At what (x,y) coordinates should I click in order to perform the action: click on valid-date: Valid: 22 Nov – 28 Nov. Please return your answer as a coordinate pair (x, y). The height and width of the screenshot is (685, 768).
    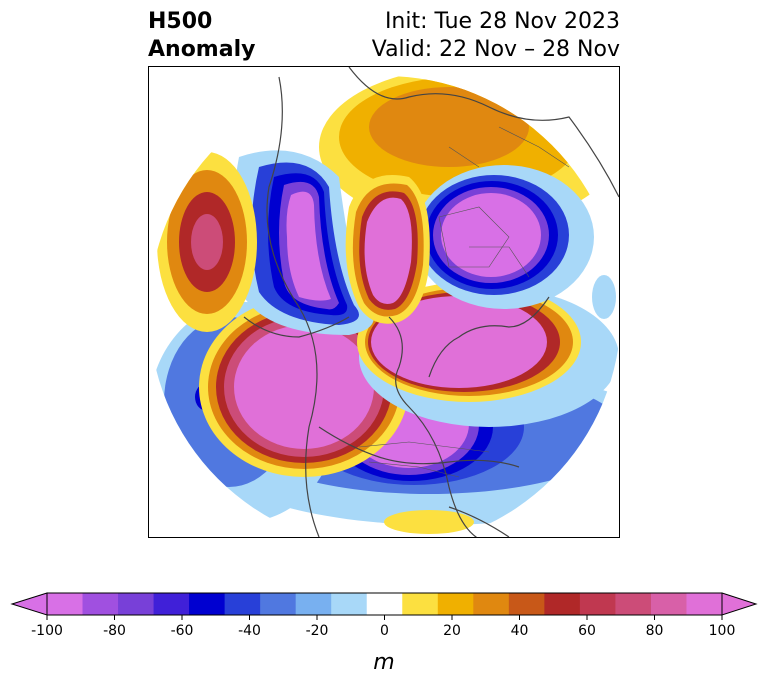
    Looking at the image, I should click on (495, 49).